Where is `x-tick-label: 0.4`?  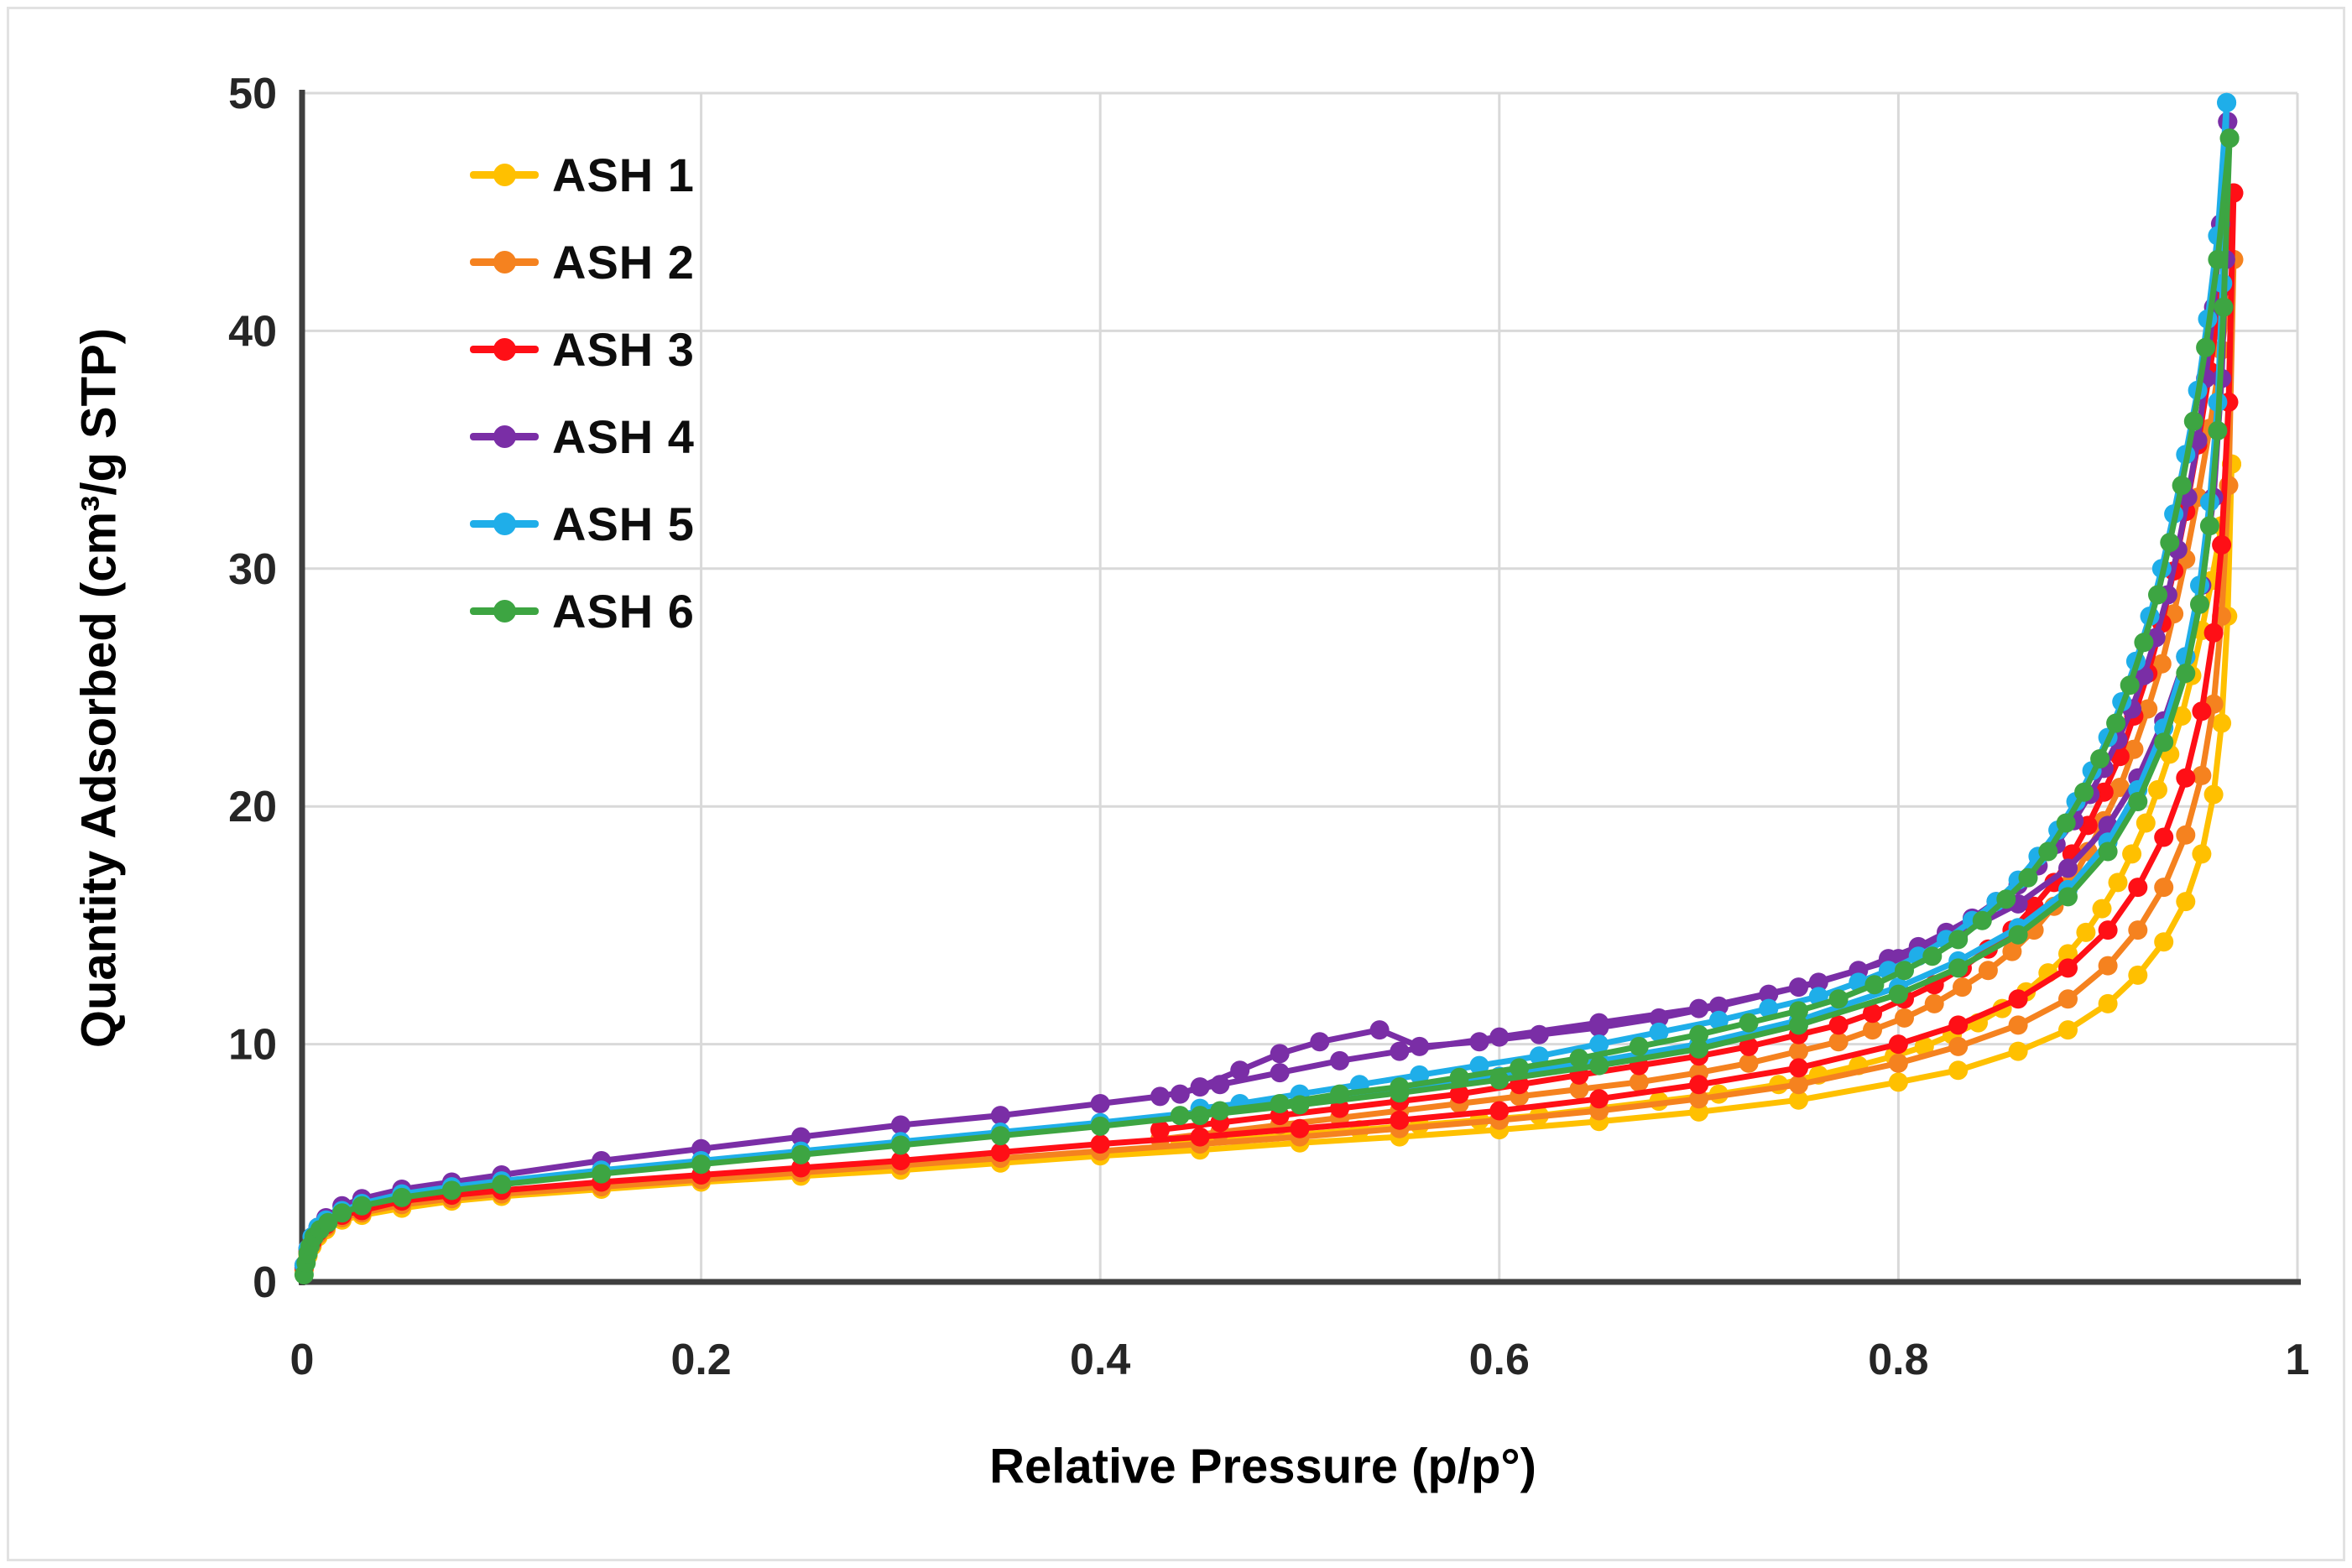
x-tick-label: 0.4 is located at coordinates (1100, 1360).